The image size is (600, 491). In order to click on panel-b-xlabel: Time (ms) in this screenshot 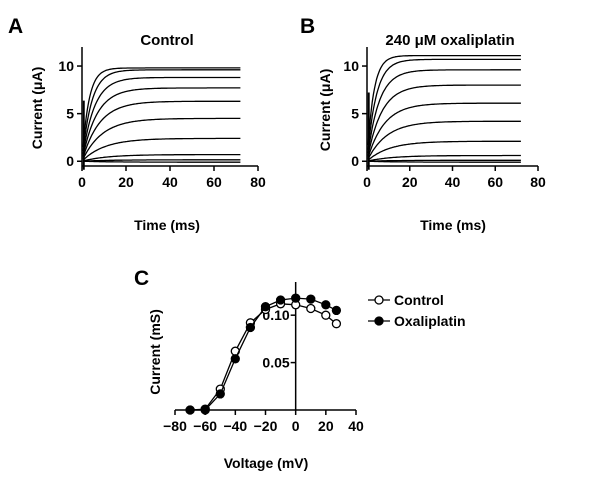, I will do `click(453, 225)`.